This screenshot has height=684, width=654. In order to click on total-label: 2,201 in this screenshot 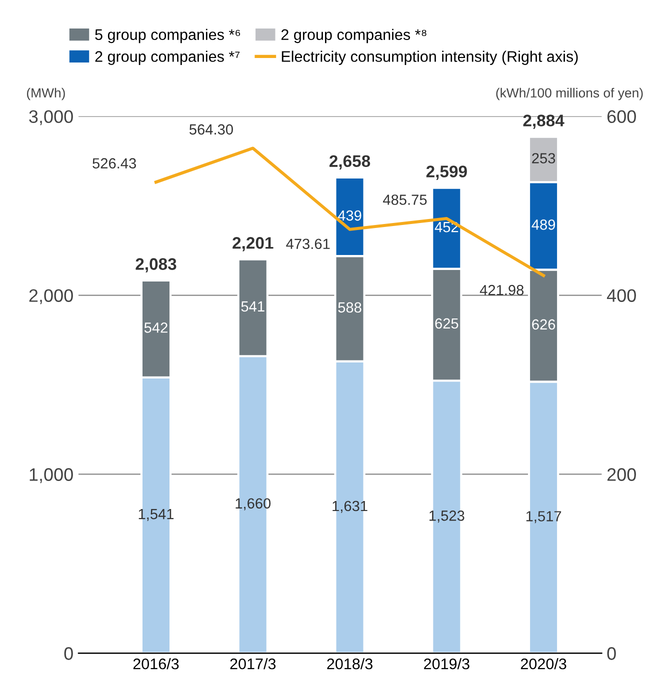, I will do `click(253, 244)`.